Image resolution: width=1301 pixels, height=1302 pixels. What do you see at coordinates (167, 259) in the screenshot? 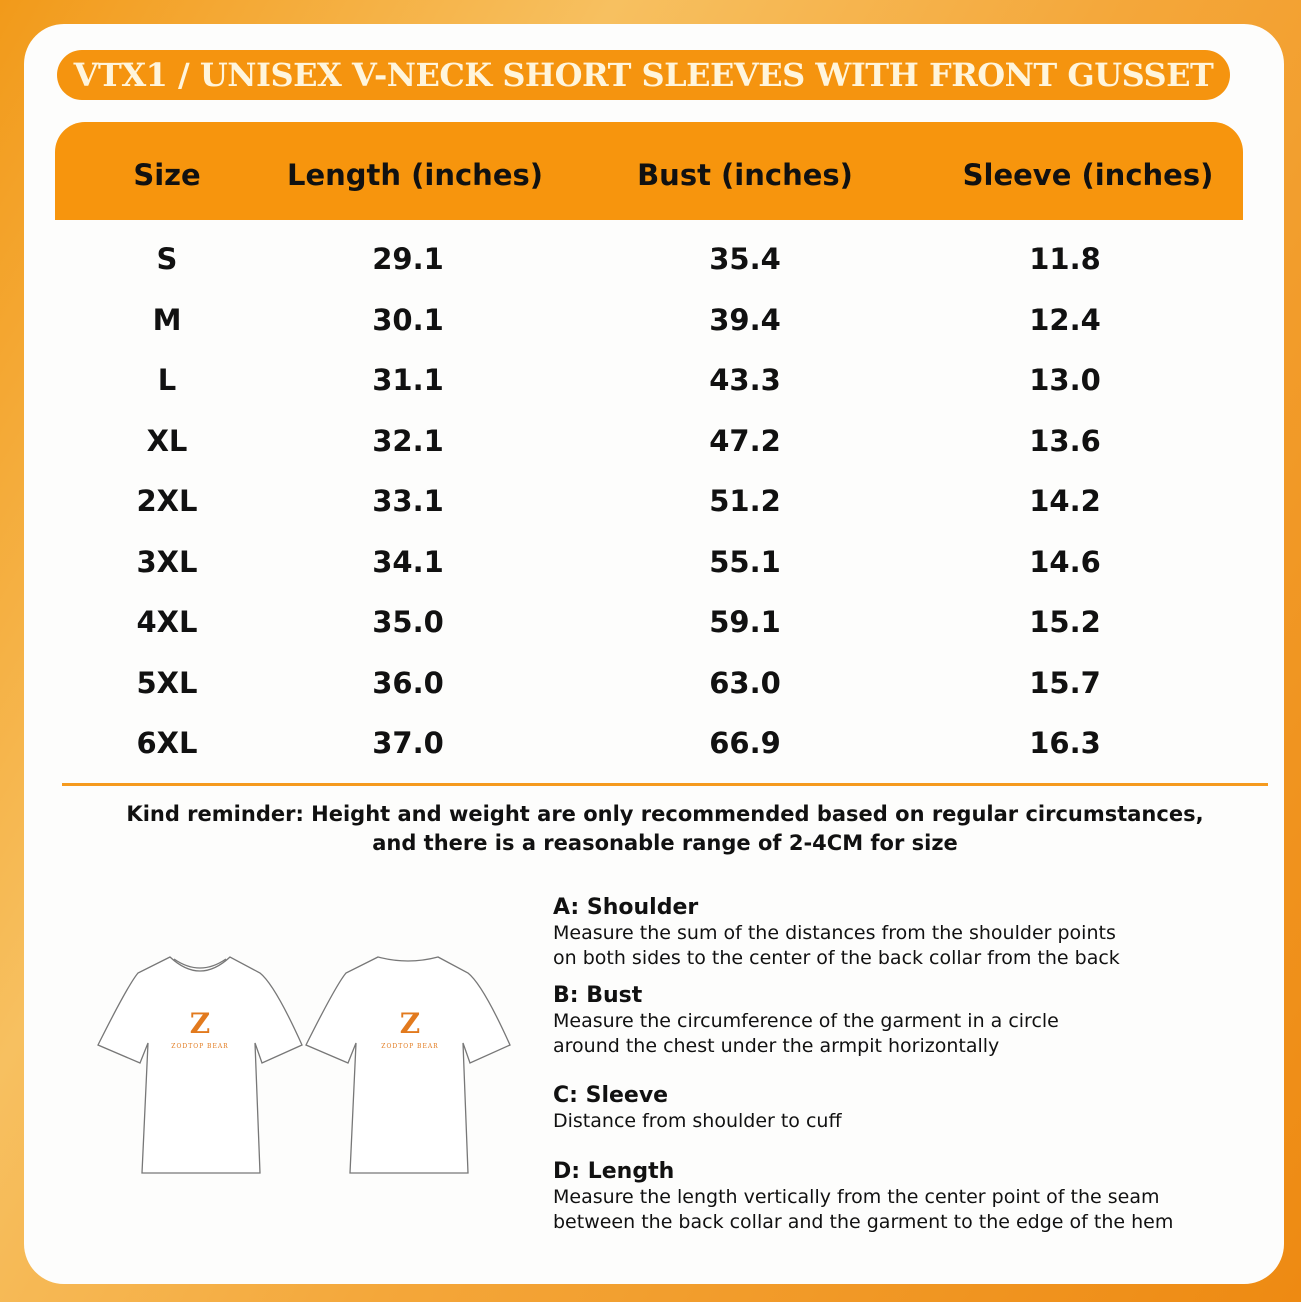
I see `table-cell: S` at bounding box center [167, 259].